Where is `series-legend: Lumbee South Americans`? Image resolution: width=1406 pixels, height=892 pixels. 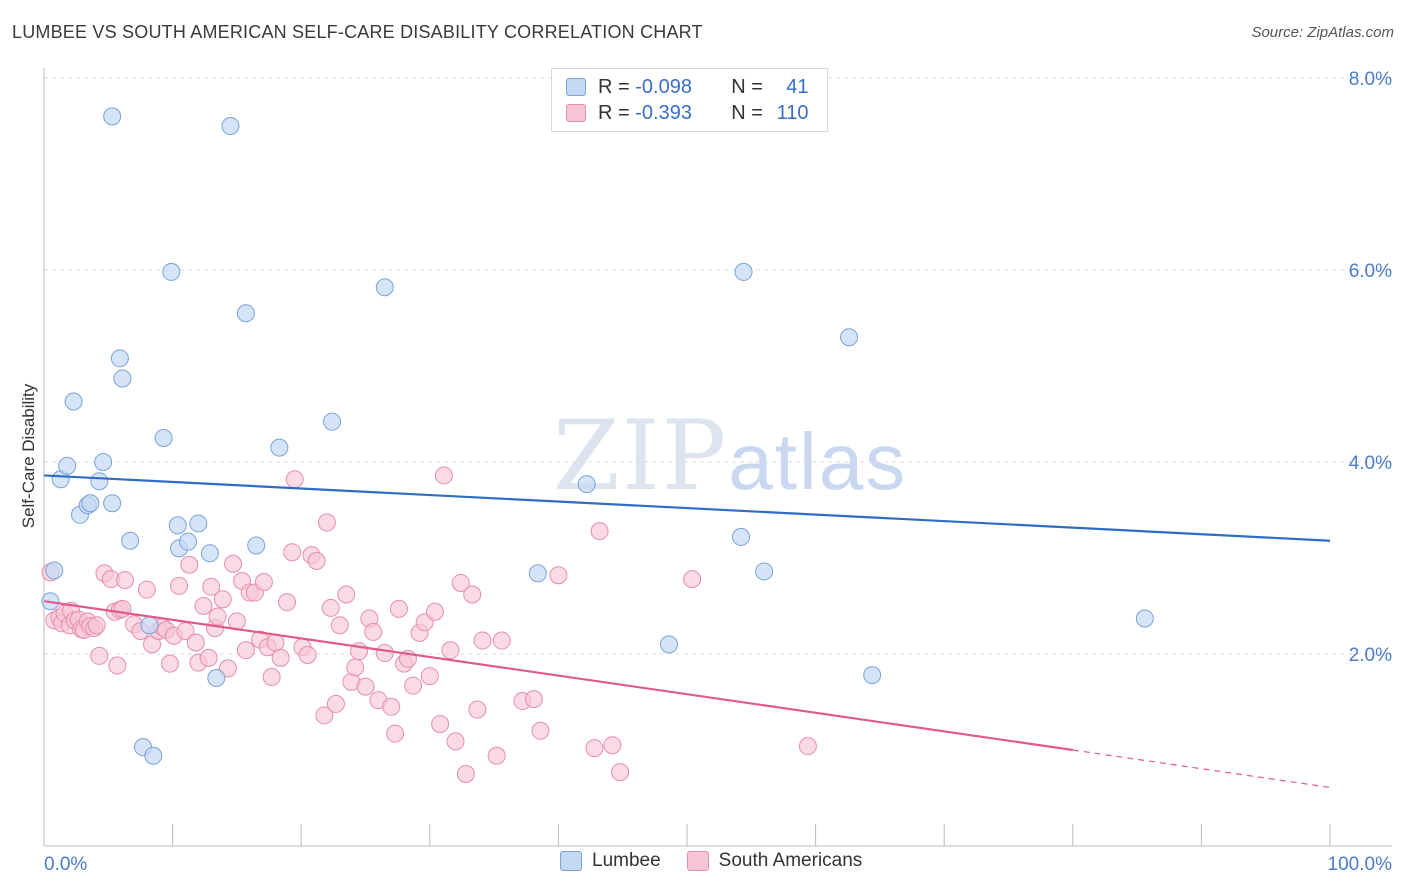
series-legend: Lumbee South Americans is located at coordinates (724, 861).